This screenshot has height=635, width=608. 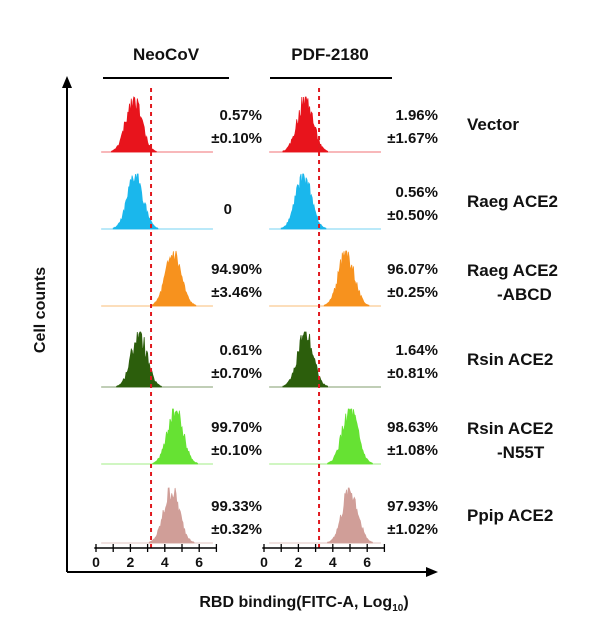 I want to click on percent-sd: ±0.70%, so click(x=236, y=373).